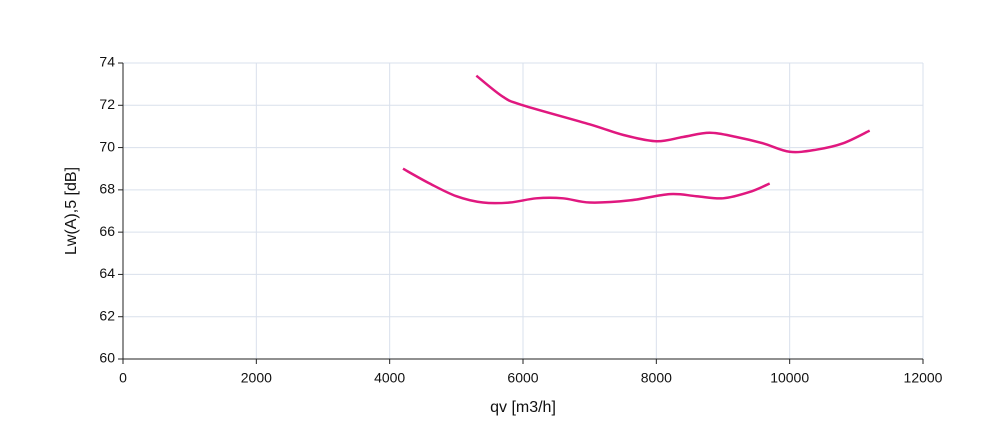 Image resolution: width=1000 pixels, height=430 pixels. Describe the element at coordinates (123, 378) in the screenshot. I see `x-tick-label: 0` at that location.